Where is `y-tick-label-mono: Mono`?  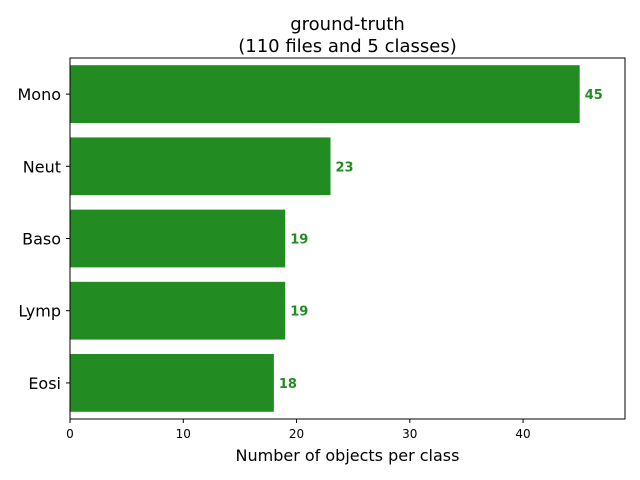 y-tick-label-mono: Mono is located at coordinates (39, 94).